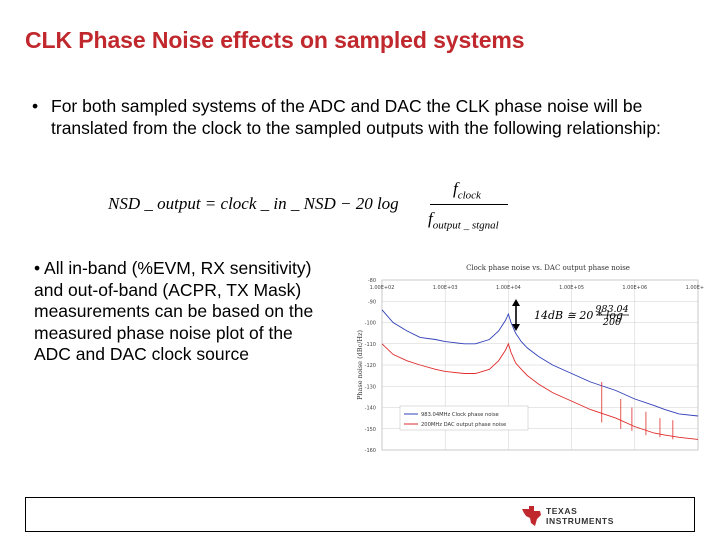 This screenshot has width=720, height=540. I want to click on footer-box, so click(360, 514).